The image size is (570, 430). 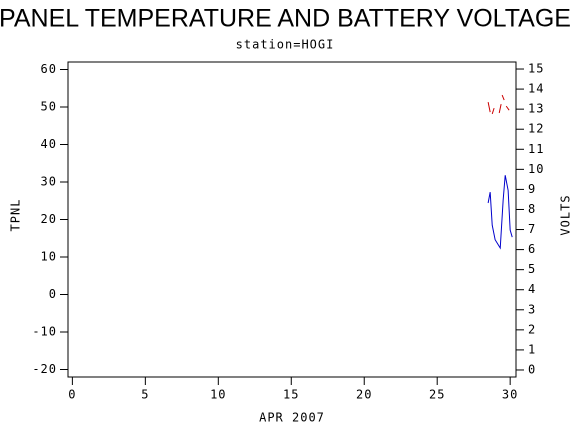 I want to click on y2-tick-label: 11, so click(x=536, y=149).